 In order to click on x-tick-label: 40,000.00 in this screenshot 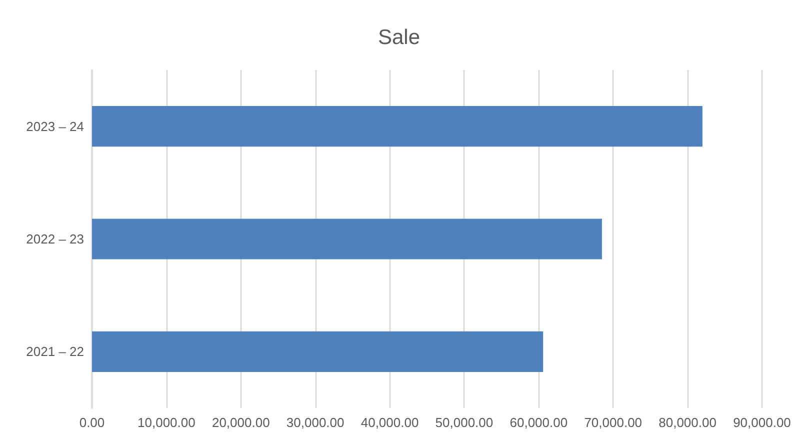, I will do `click(389, 422)`.